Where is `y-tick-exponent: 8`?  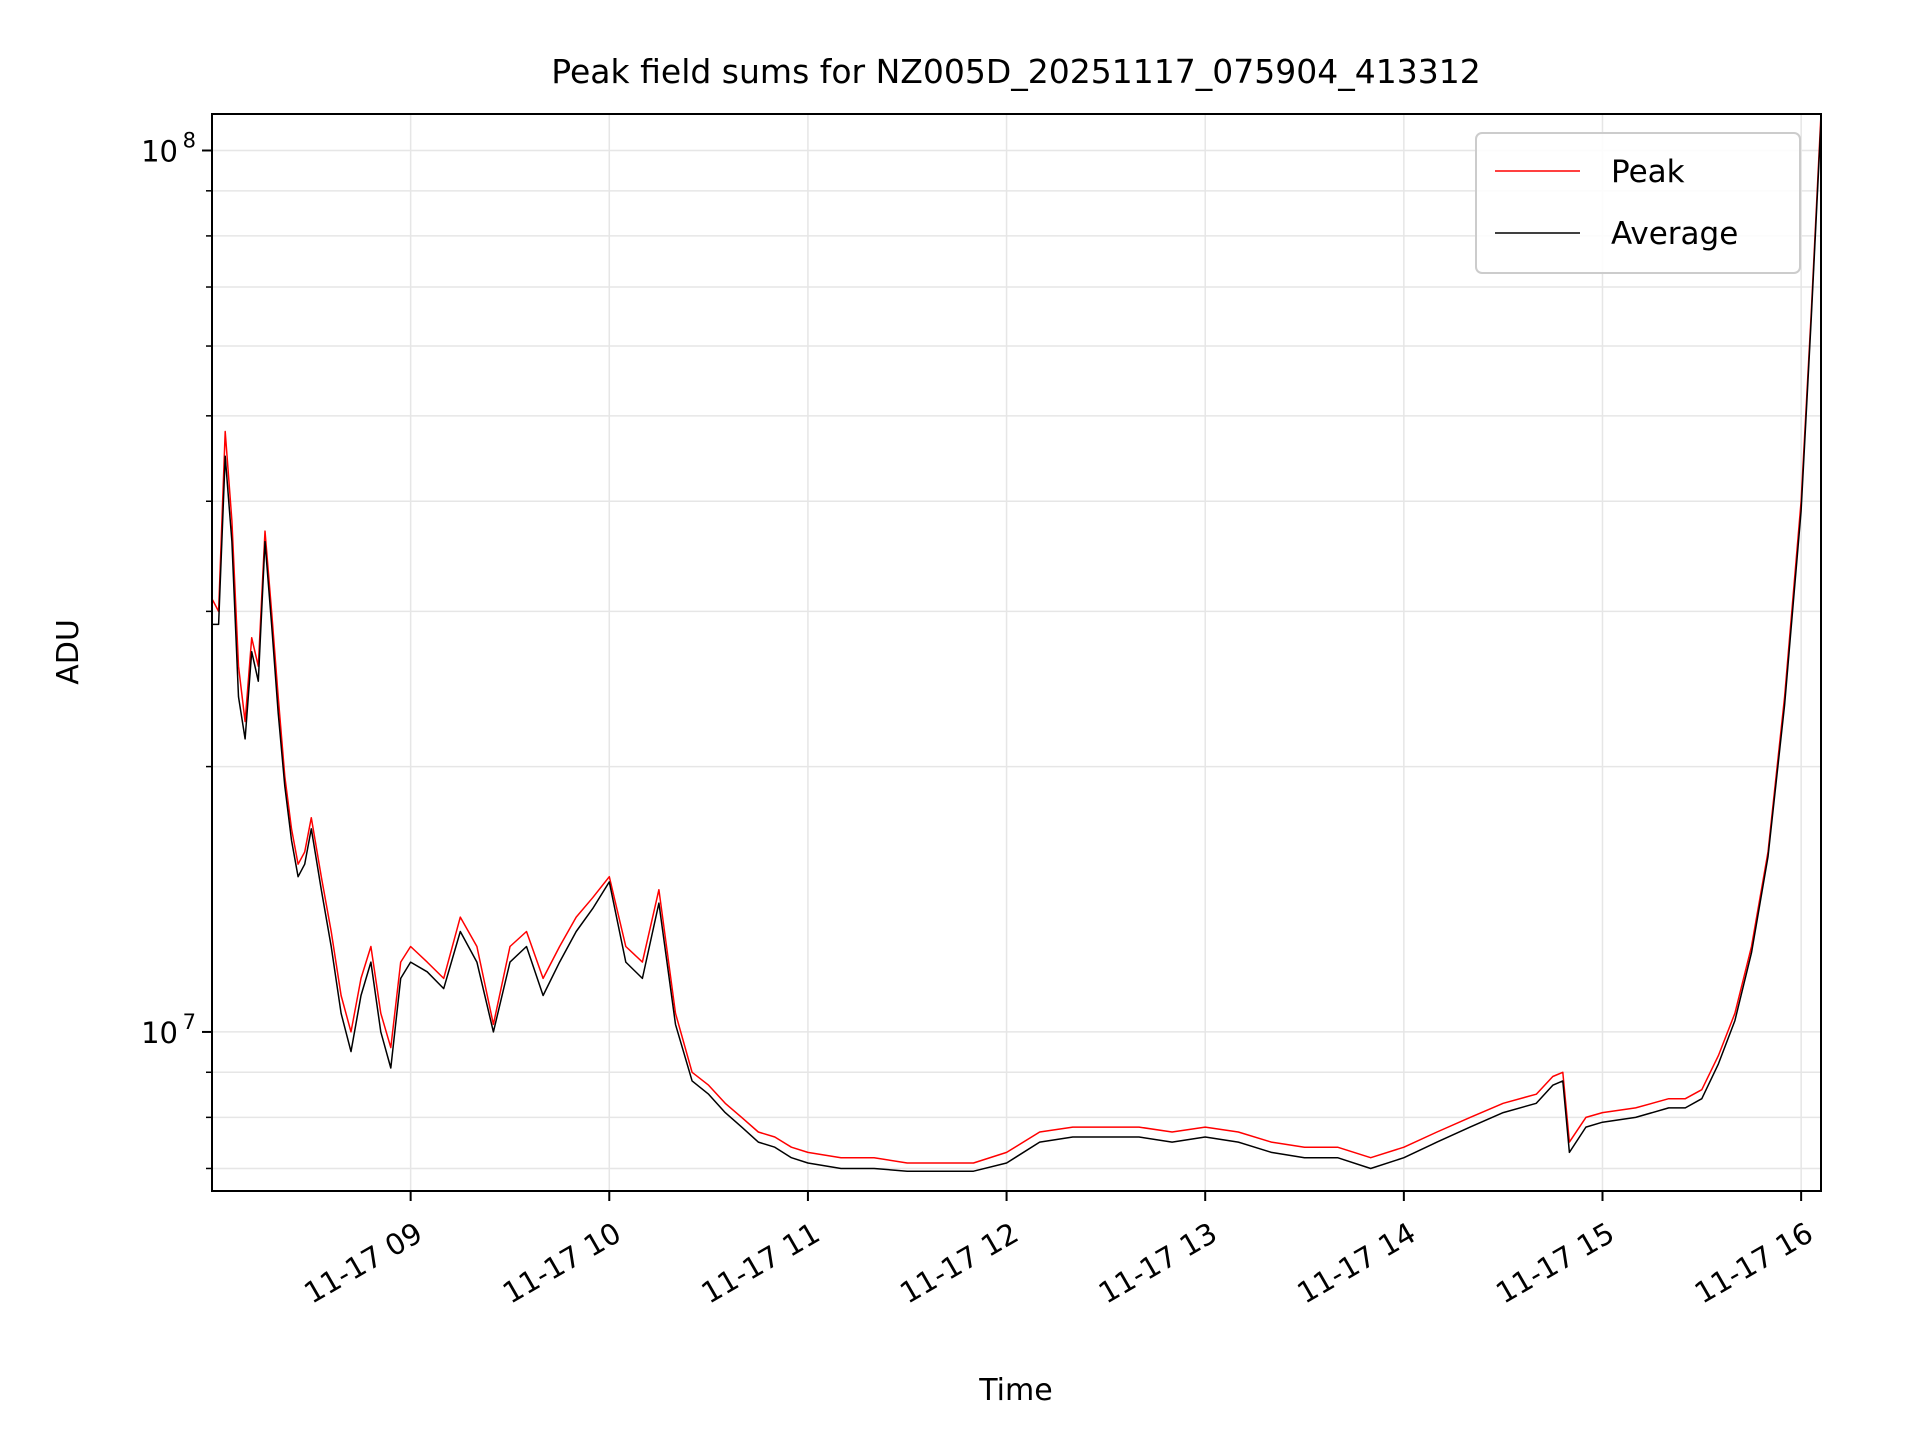 y-tick-exponent: 8 is located at coordinates (189, 140).